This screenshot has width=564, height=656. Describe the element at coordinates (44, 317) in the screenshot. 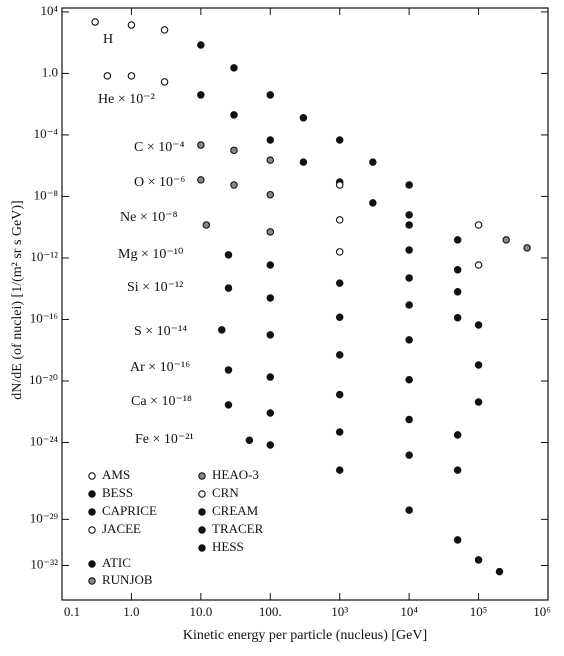

I see `y-tick-label: 10⁻¹⁶` at that location.